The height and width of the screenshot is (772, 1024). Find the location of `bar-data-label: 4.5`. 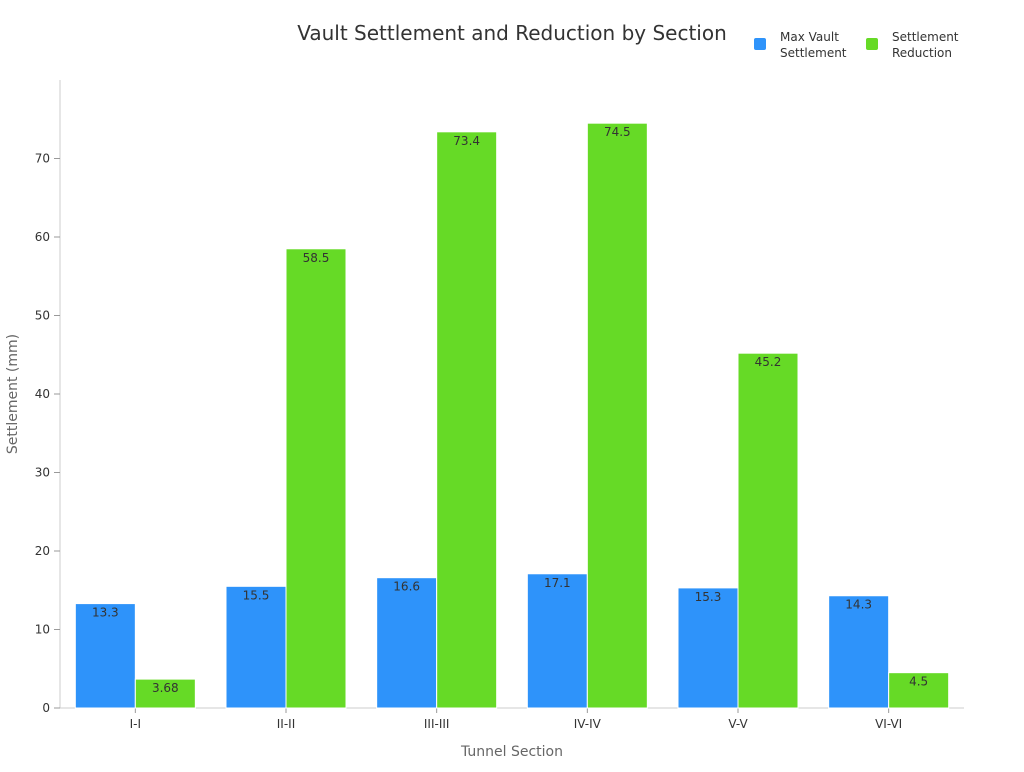

bar-data-label: 4.5 is located at coordinates (918, 682).